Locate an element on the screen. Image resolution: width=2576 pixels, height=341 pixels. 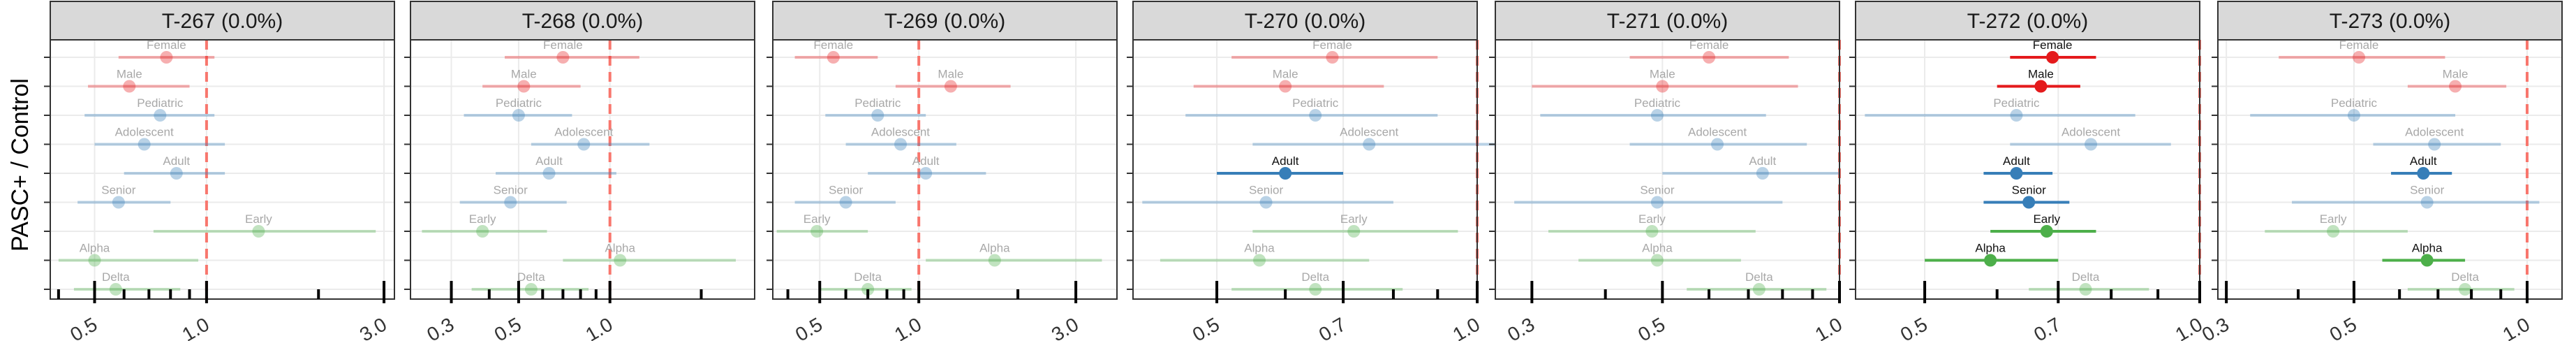
facet-title: T-272 (0.0%) is located at coordinates (2027, 21).